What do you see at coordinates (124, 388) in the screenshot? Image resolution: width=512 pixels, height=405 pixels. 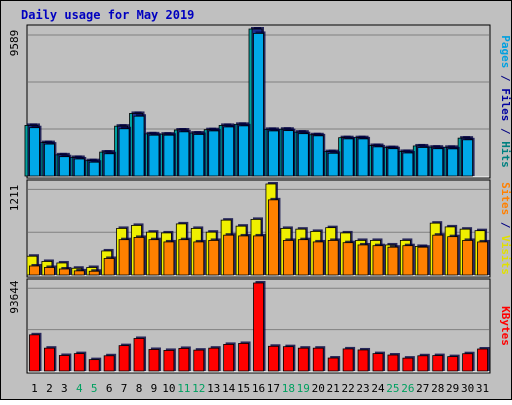 I see `x-tick-label: 7` at bounding box center [124, 388].